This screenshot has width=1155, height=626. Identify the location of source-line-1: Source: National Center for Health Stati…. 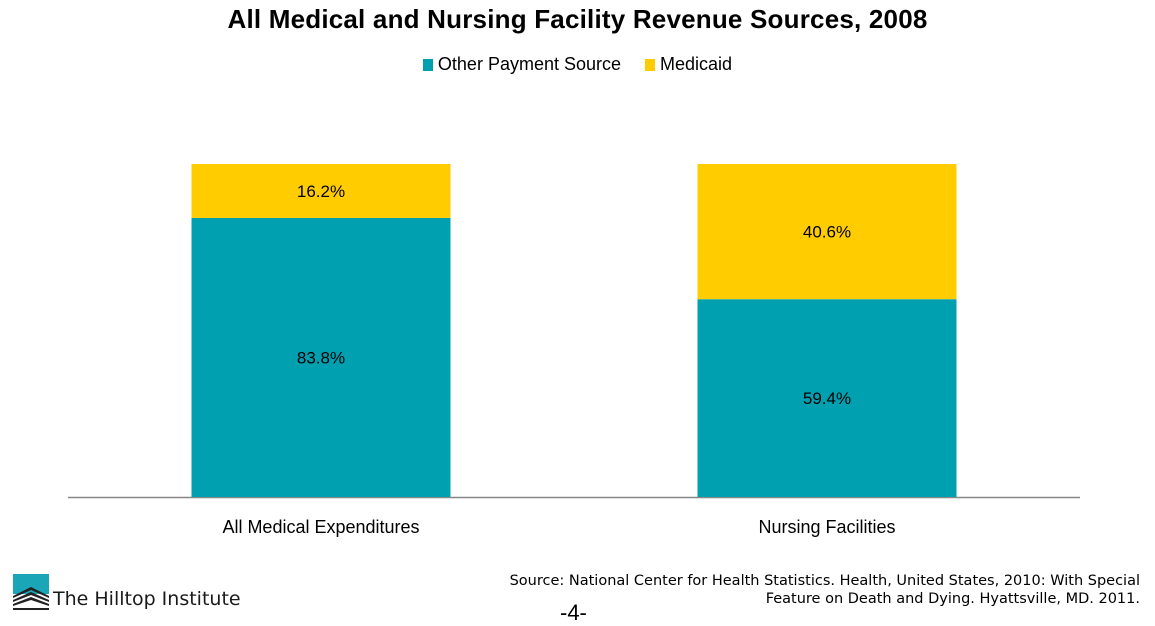
(824, 581).